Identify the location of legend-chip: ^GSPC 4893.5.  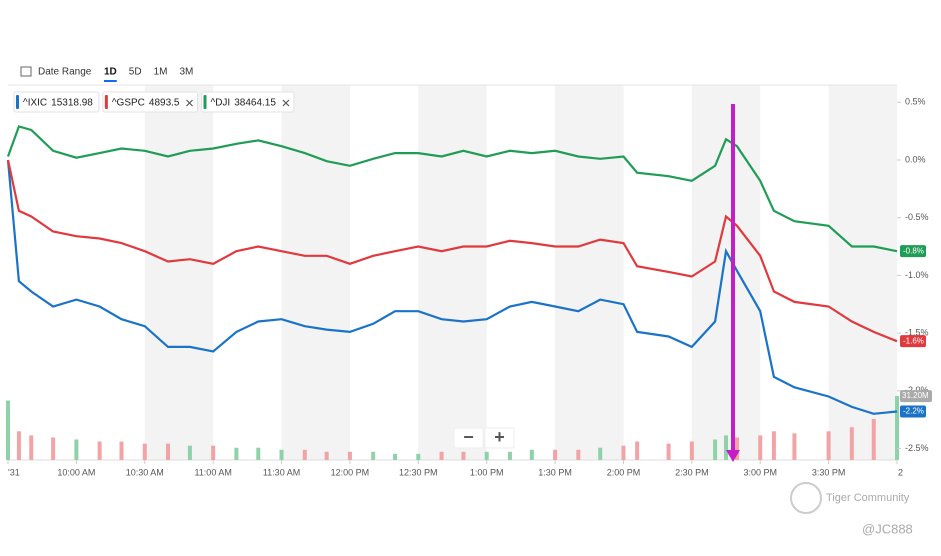
(150, 102).